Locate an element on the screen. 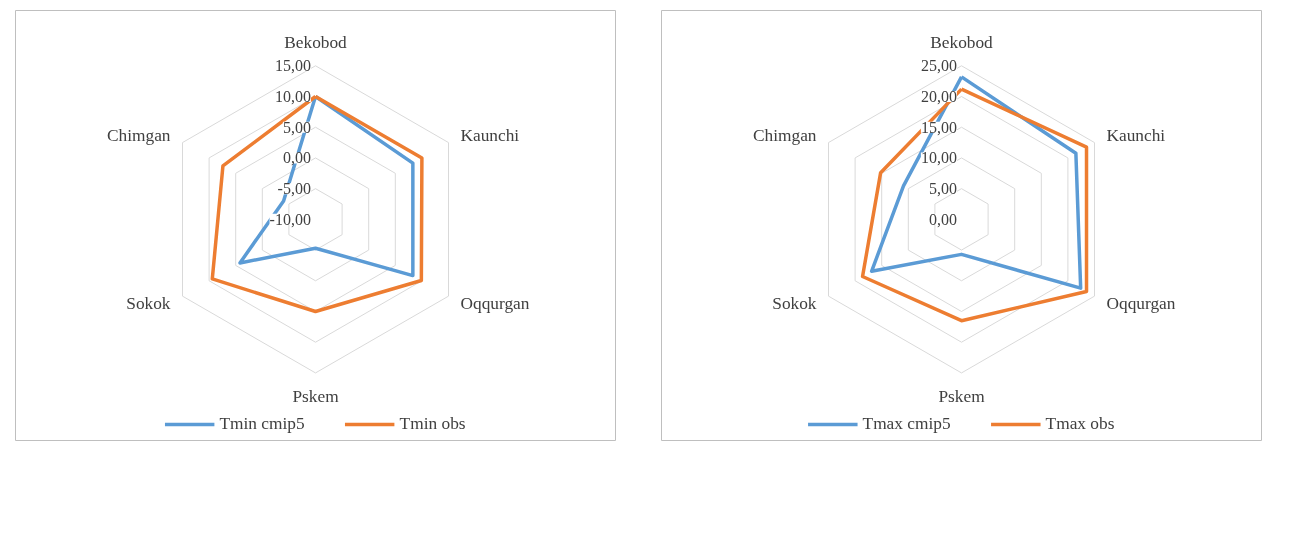  legend-label: Tmin cmip5 is located at coordinates (262, 424).